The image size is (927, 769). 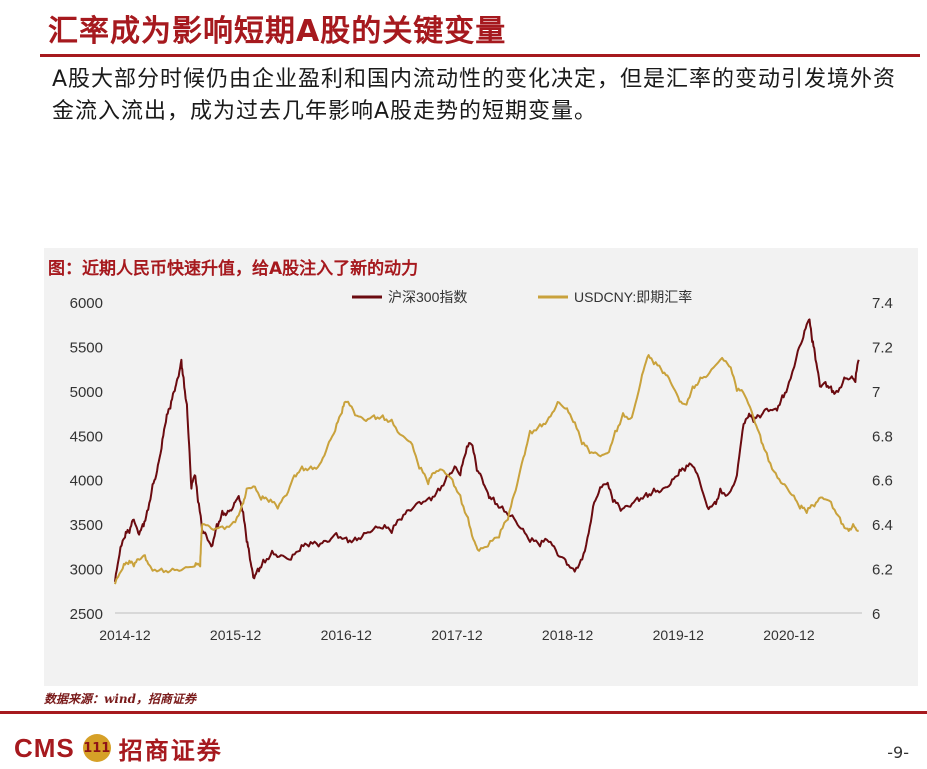 What do you see at coordinates (882, 436) in the screenshot?
I see `y-right-tick-label: 6.8` at bounding box center [882, 436].